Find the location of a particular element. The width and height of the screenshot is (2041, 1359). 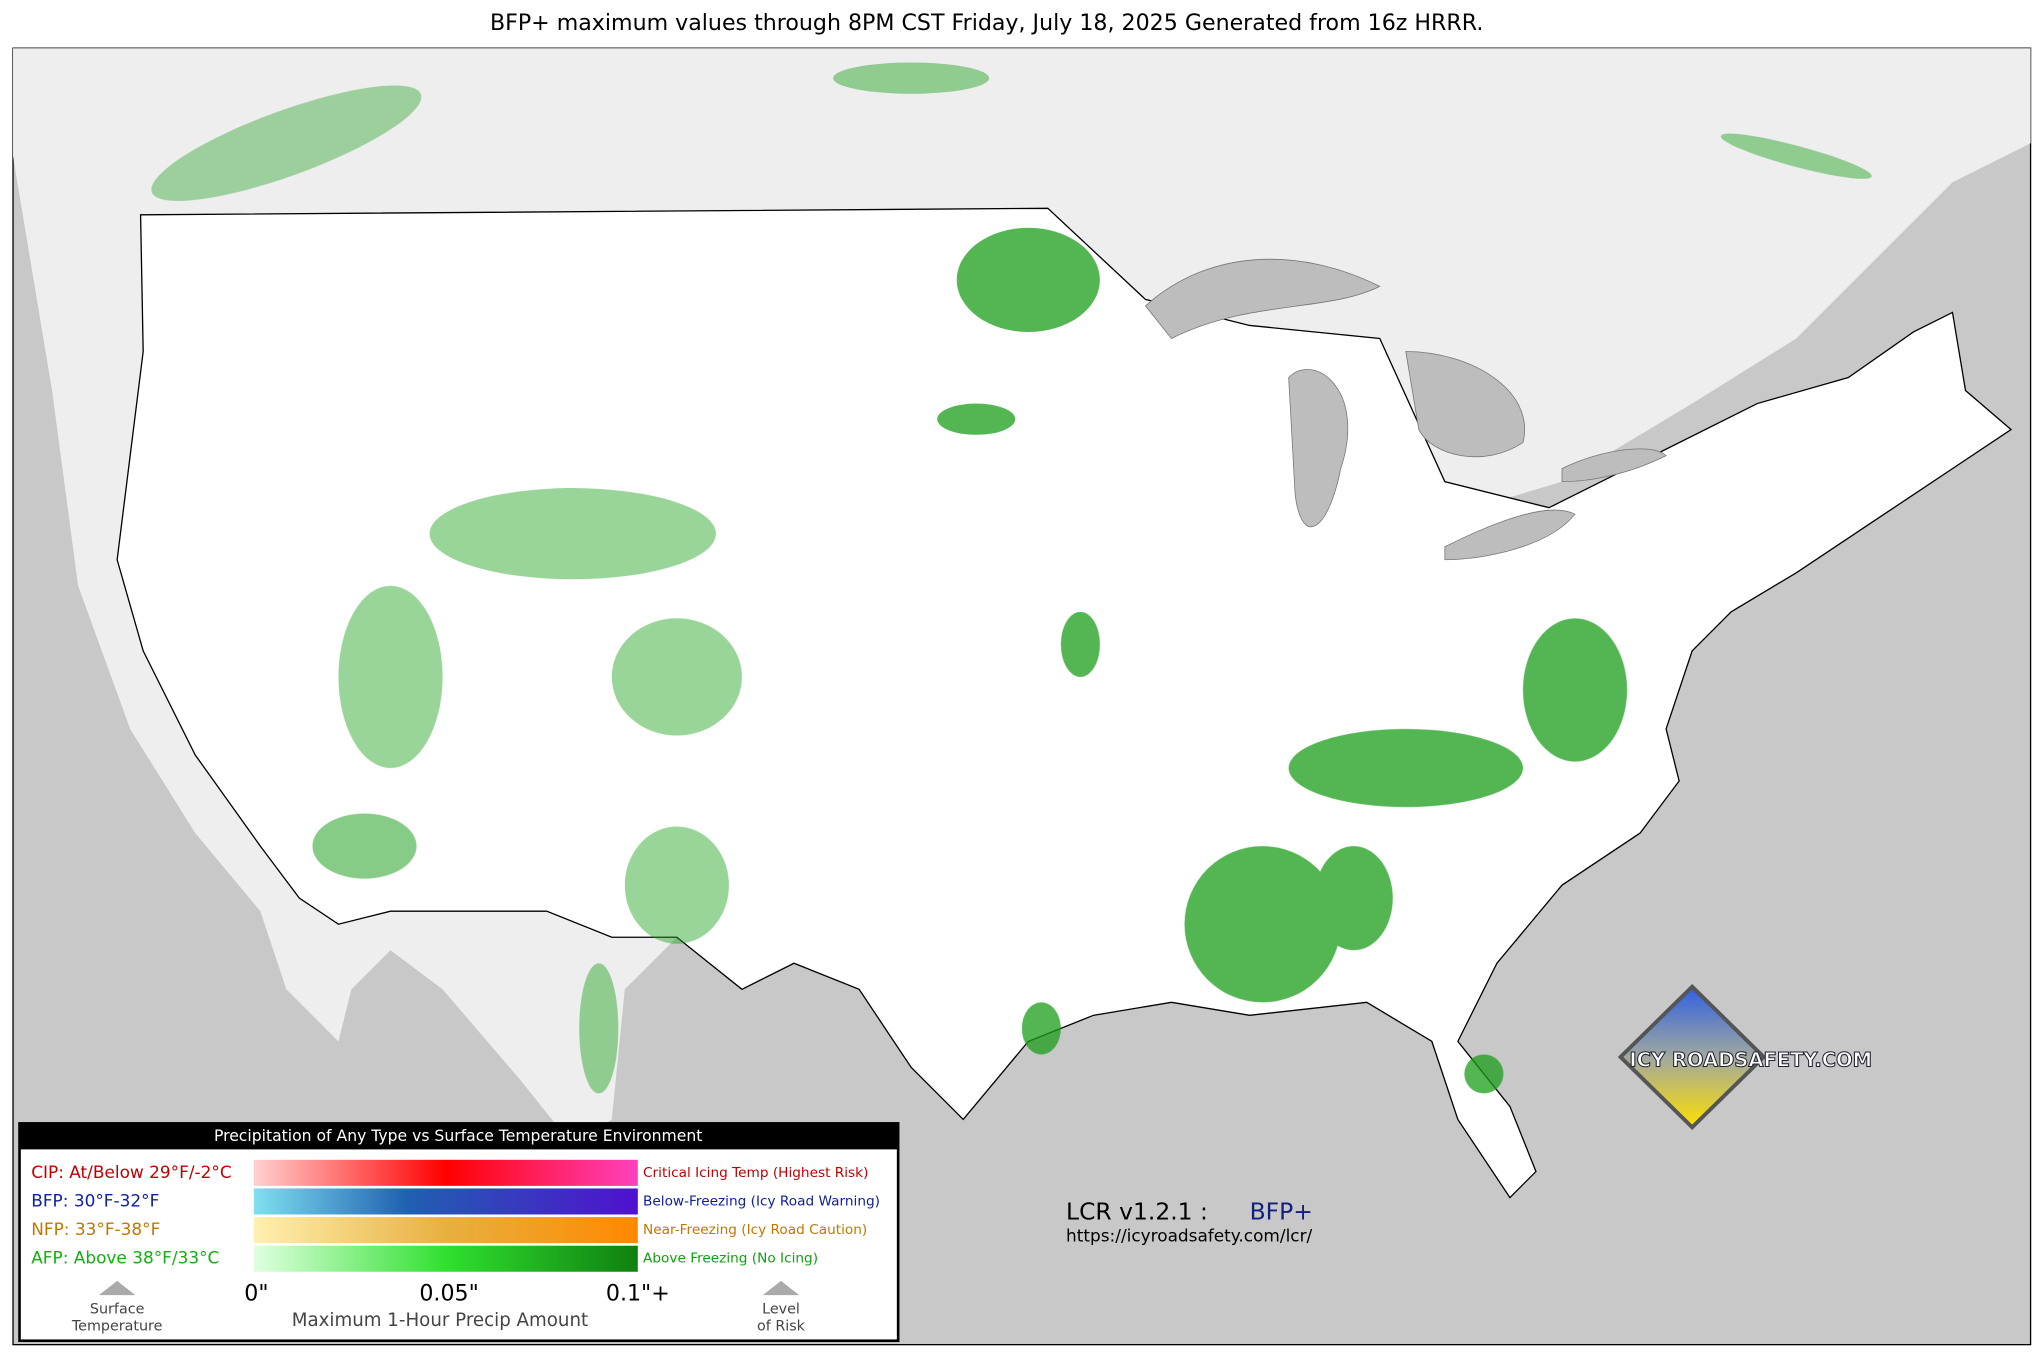

row-label: CIP: At/Below 29°F/-2°C is located at coordinates (131, 1172).